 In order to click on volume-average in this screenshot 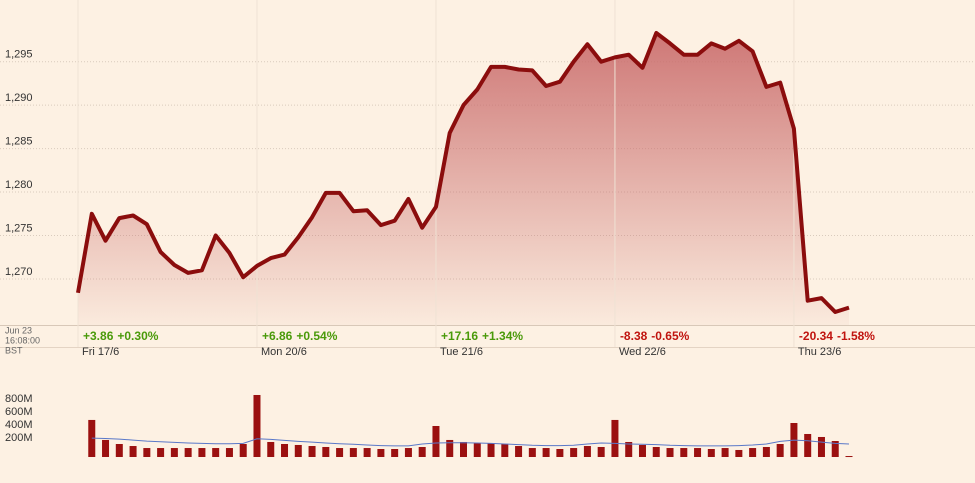, I will do `click(470, 442)`.